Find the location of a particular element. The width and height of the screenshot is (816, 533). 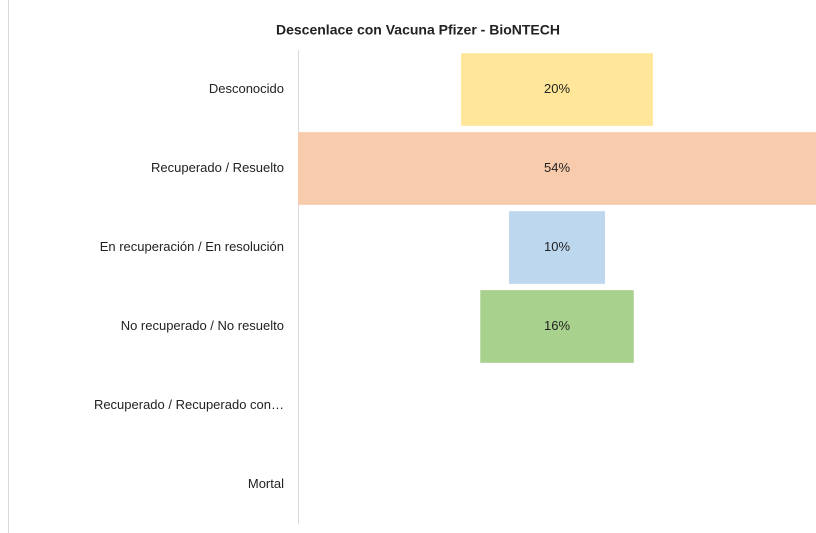

category-label: Mortal is located at coordinates (266, 483).